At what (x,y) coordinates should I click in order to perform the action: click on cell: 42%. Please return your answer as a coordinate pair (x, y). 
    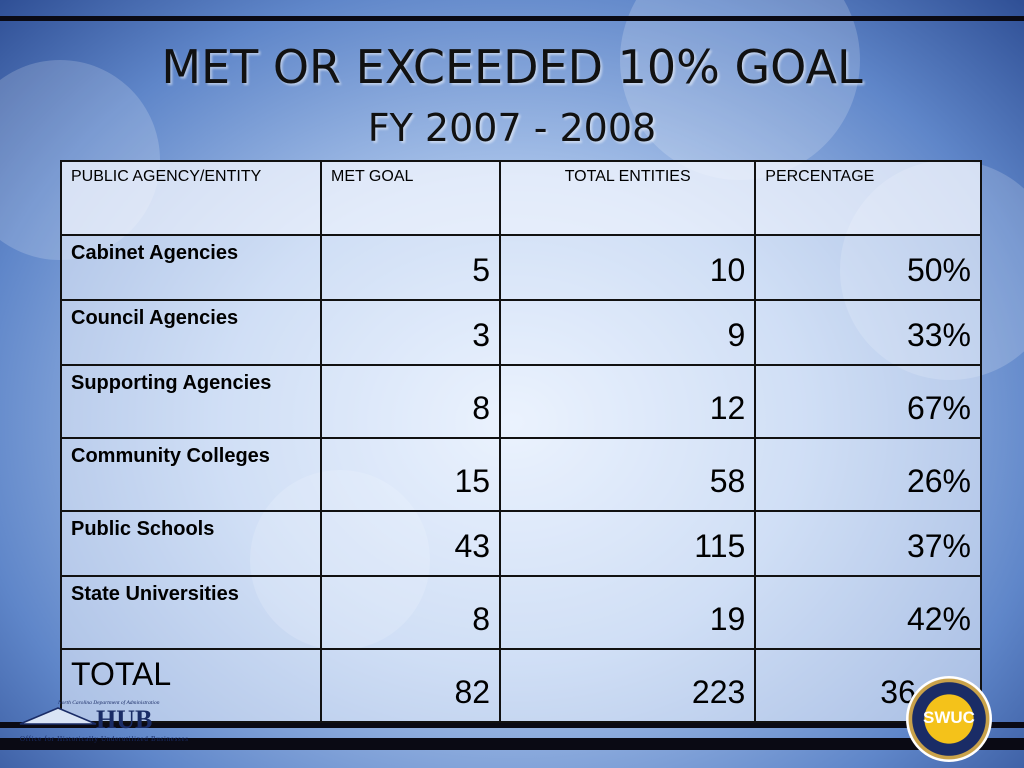
    Looking at the image, I should click on (868, 612).